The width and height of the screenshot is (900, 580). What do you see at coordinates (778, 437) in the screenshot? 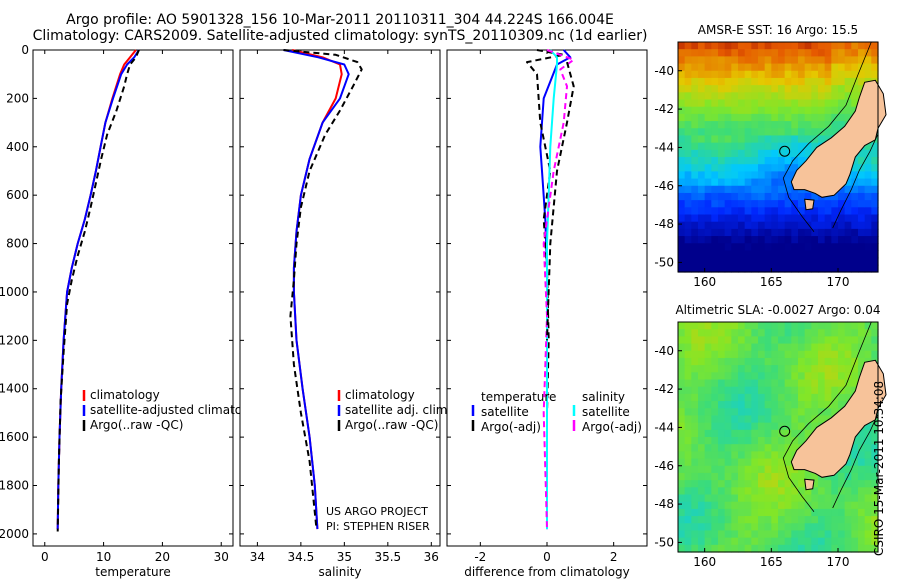
I see `sla-map-frame` at bounding box center [778, 437].